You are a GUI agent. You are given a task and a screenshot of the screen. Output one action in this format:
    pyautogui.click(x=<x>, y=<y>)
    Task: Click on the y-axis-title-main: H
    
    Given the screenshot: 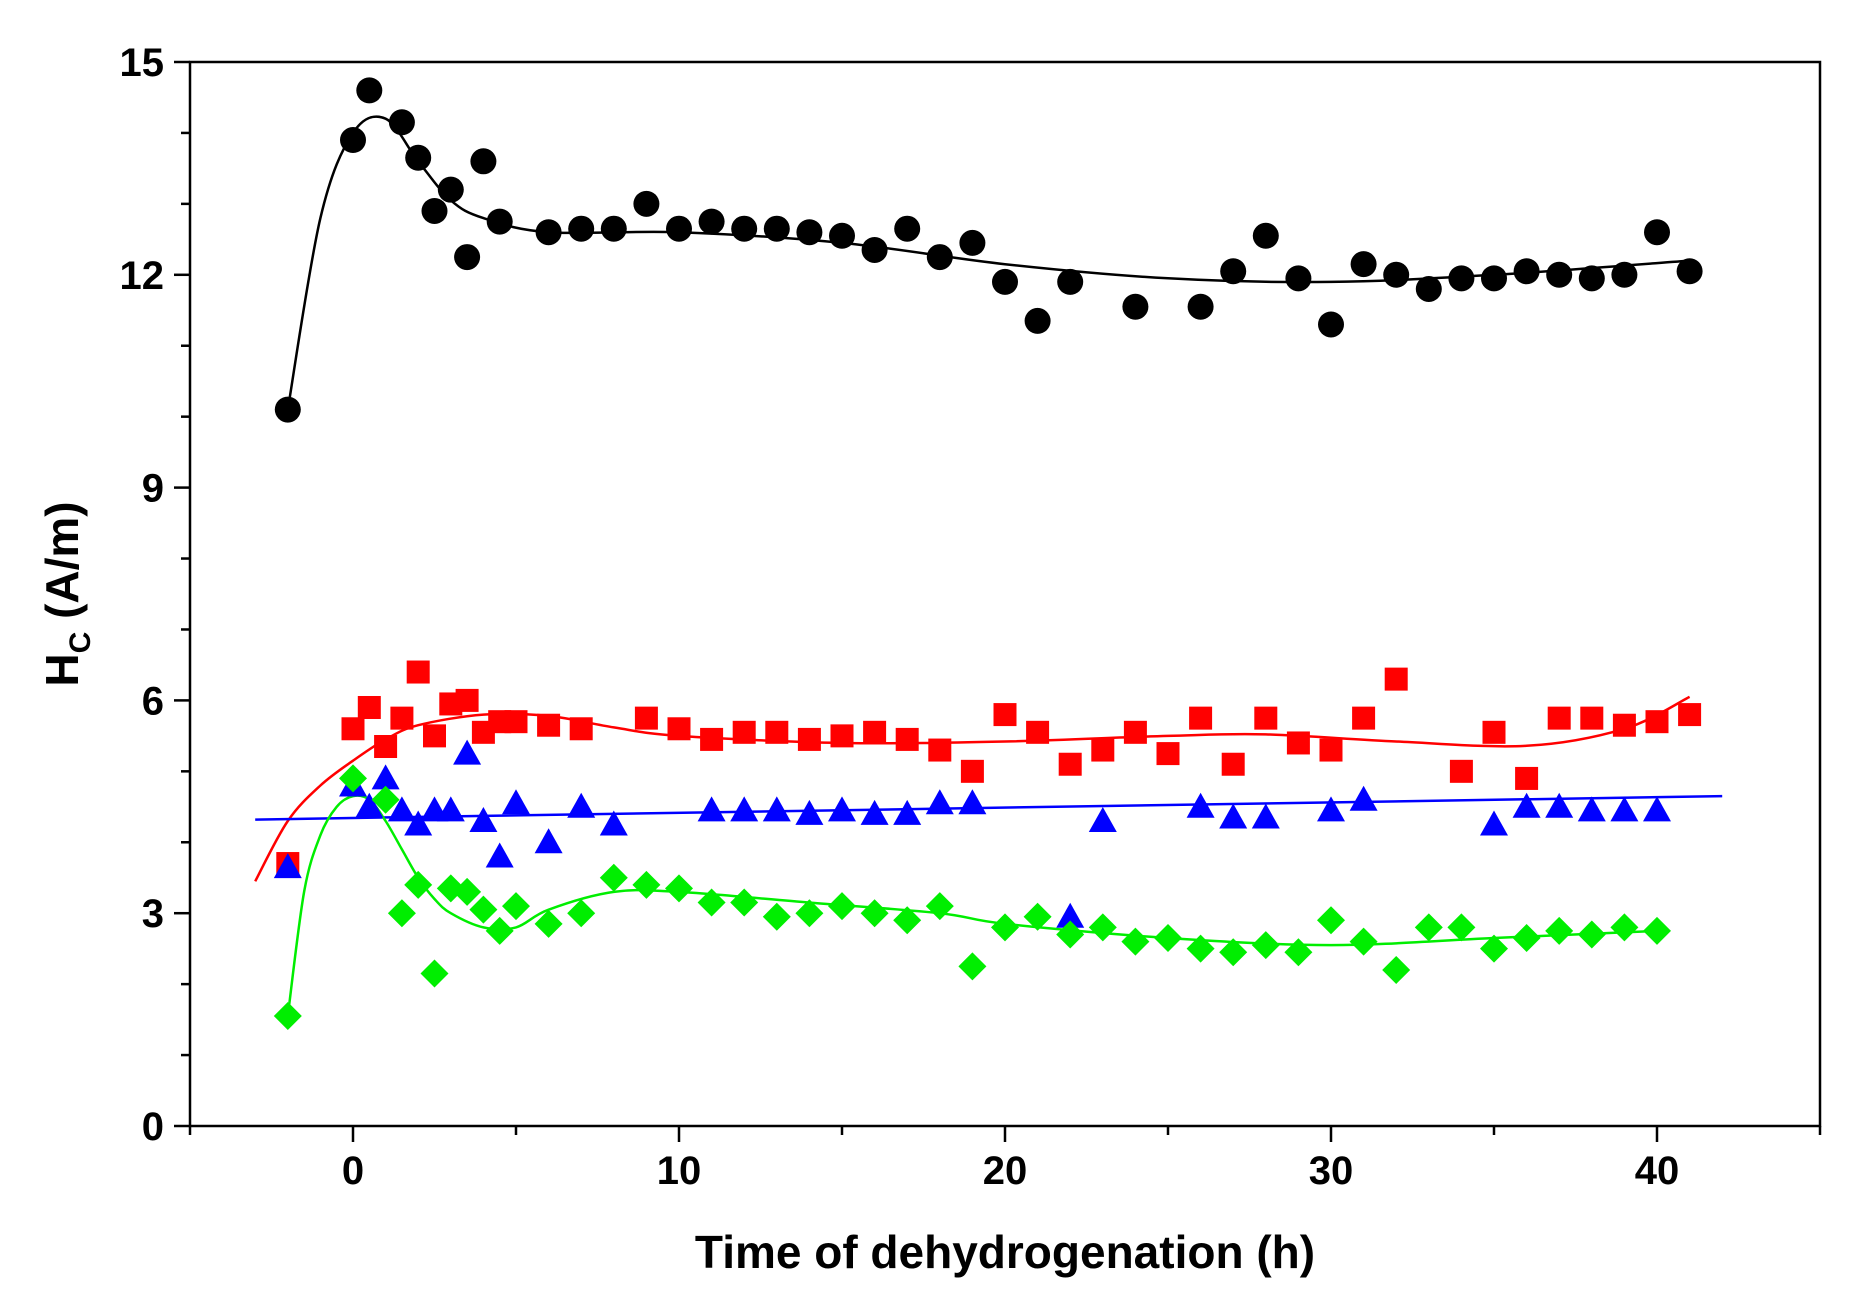 What is the action you would take?
    pyautogui.click(x=62, y=669)
    